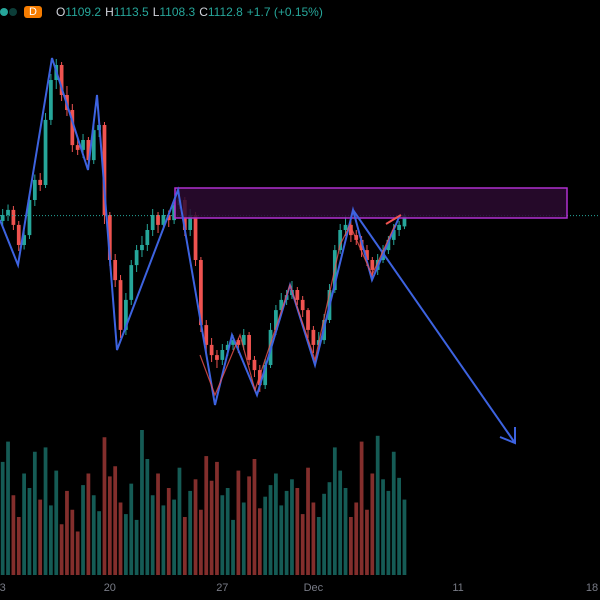 Image resolution: width=600 pixels, height=600 pixels. What do you see at coordinates (110, 588) in the screenshot?
I see `x-tick-label: 20` at bounding box center [110, 588].